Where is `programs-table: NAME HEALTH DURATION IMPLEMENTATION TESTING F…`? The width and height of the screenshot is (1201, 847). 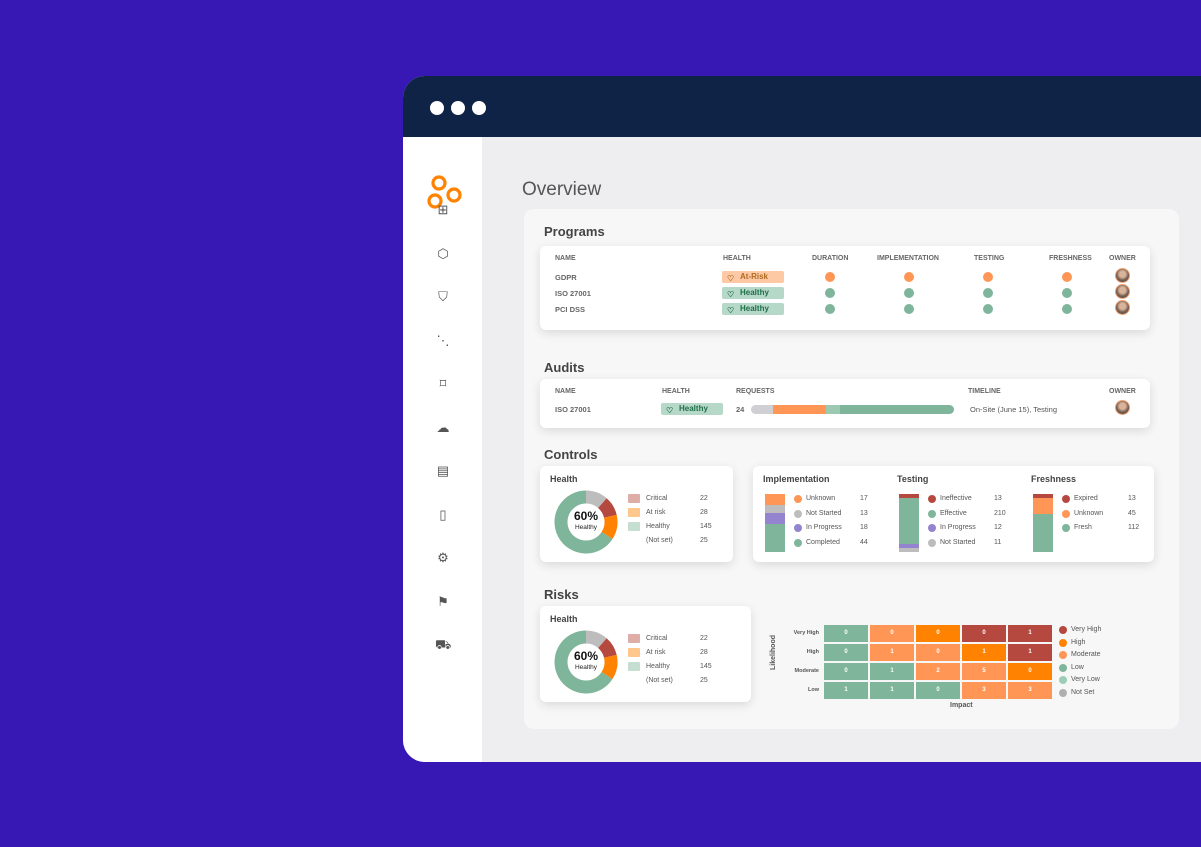
programs-table: NAME HEALTH DURATION IMPLEMENTATION TESTING F… is located at coordinates (845, 288).